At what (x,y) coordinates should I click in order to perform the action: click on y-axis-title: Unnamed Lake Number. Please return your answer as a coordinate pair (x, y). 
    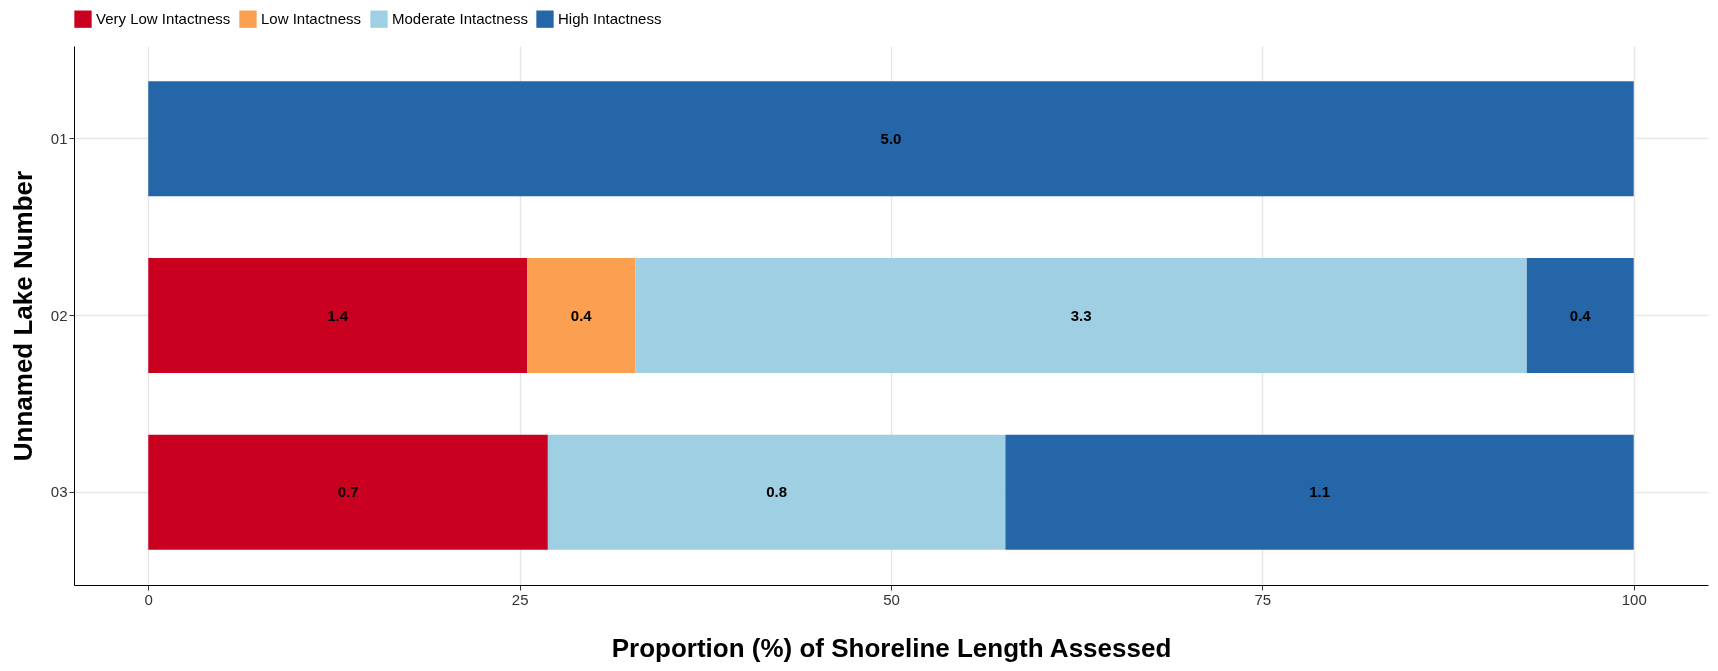
    Looking at the image, I should click on (22, 316).